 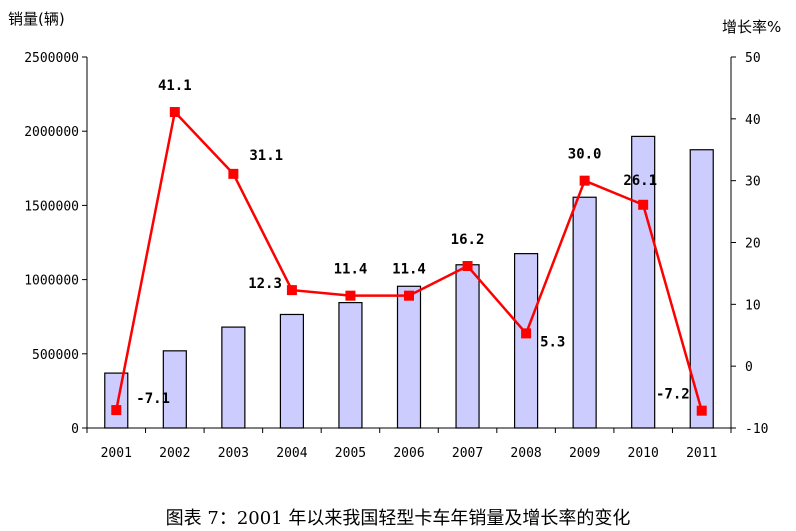 I want to click on y-axis-ticks: 0 500000 1000000 1500000 2000000 2500000, so click(x=55, y=244).